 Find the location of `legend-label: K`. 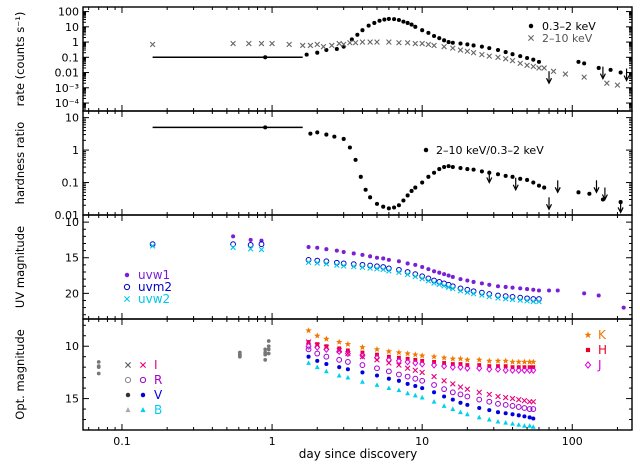

legend-label: K is located at coordinates (602, 335).